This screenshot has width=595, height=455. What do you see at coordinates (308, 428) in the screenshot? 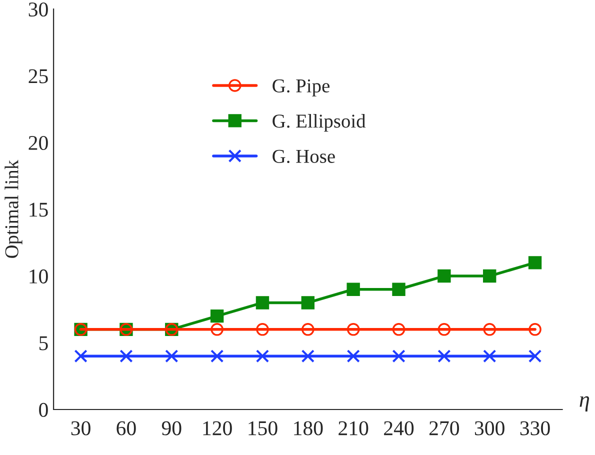
I see `x-tick-label: 180` at bounding box center [308, 428].